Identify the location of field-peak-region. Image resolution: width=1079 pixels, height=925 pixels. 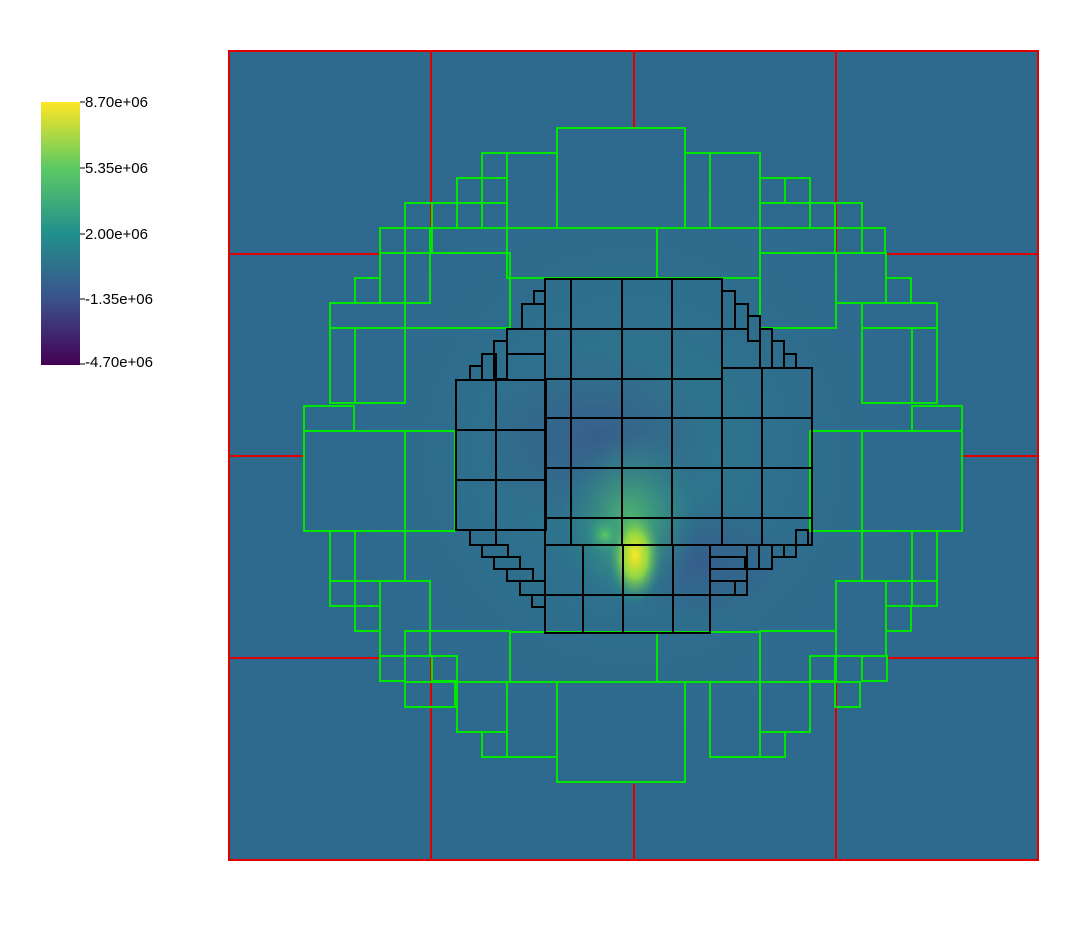
(605, 535).